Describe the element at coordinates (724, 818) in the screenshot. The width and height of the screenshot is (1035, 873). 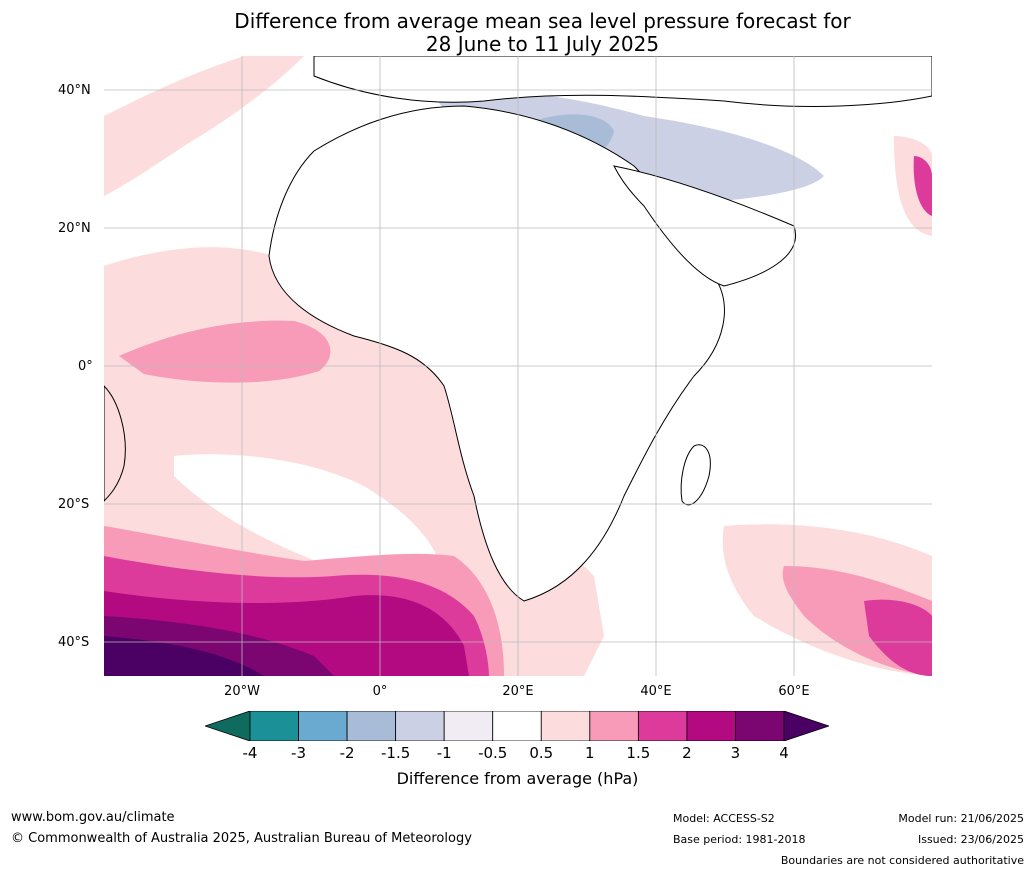
I see `footer-model: Model: ACCESS-S2` at that location.